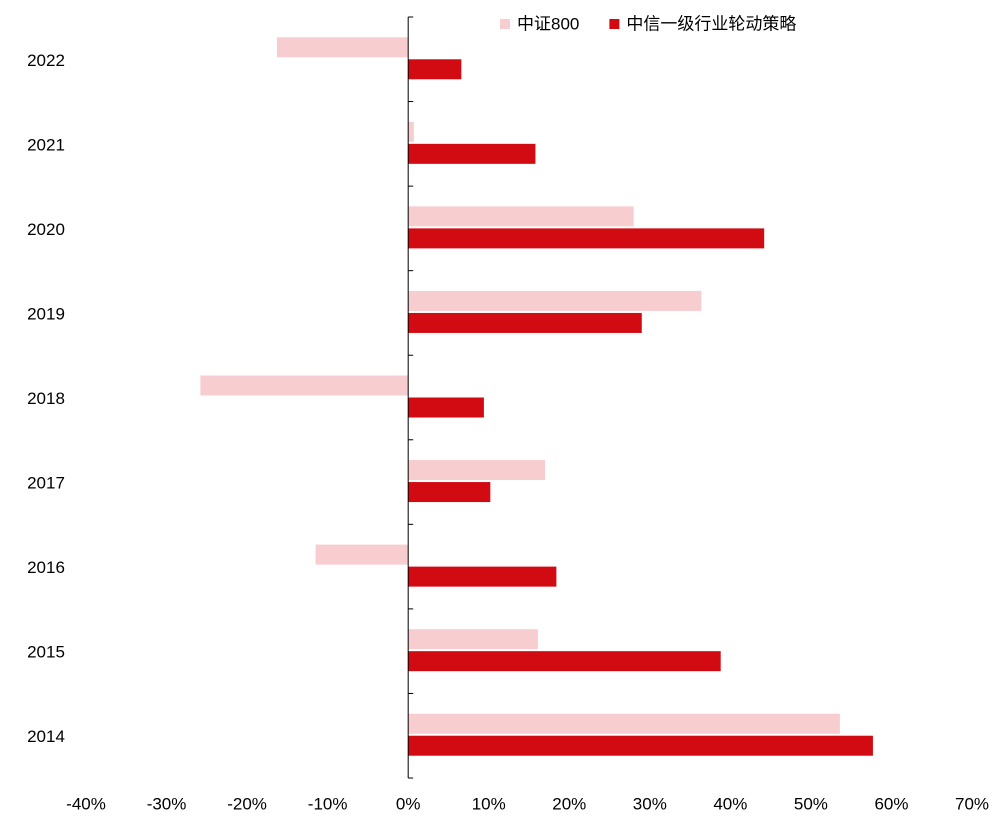  What do you see at coordinates (972, 803) in the screenshot?
I see `x-tick-label: 70%` at bounding box center [972, 803].